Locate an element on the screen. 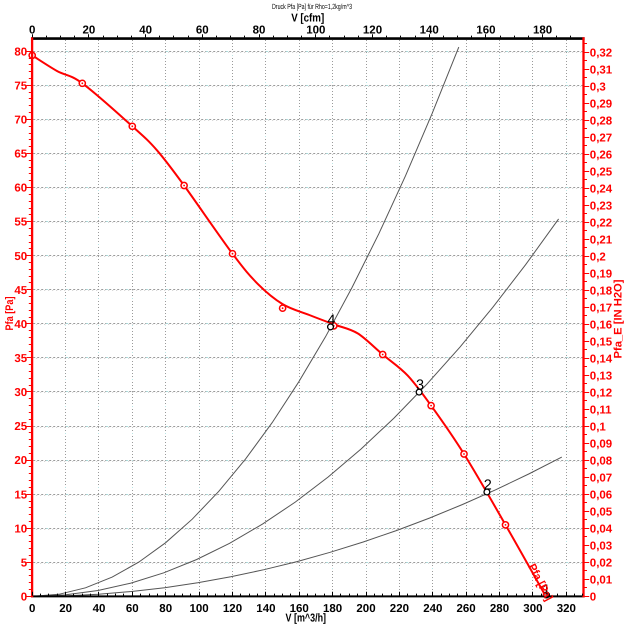 This screenshot has width=624, height=624. svg-text: 0,11 is located at coordinates (601, 411).